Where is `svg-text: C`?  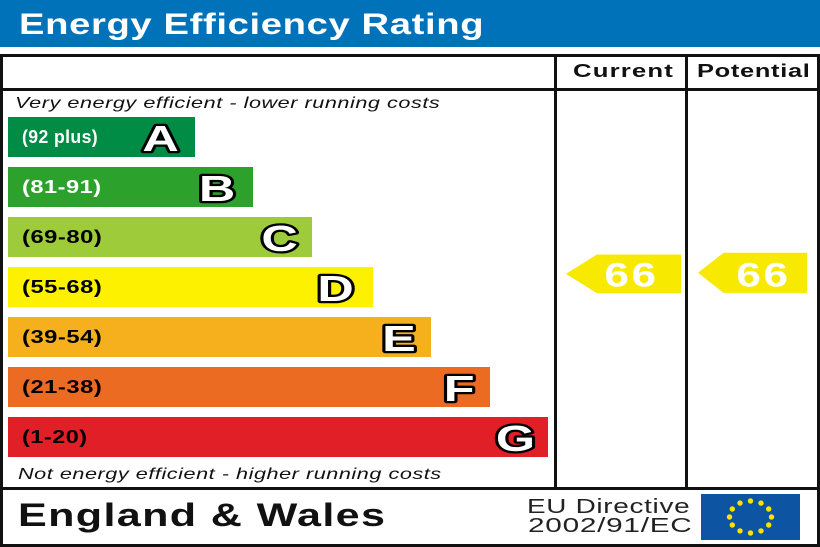
svg-text: C is located at coordinates (279, 239).